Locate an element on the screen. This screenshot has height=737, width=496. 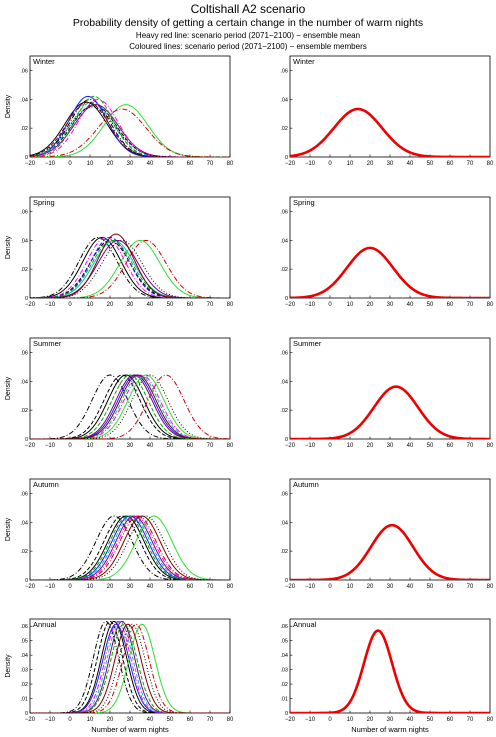
panel-winter-mean: −20 −10 0 10 20 30 40 50 60 70 80 0 .02 .04 .06 Winter is located at coordinates (387, 111).